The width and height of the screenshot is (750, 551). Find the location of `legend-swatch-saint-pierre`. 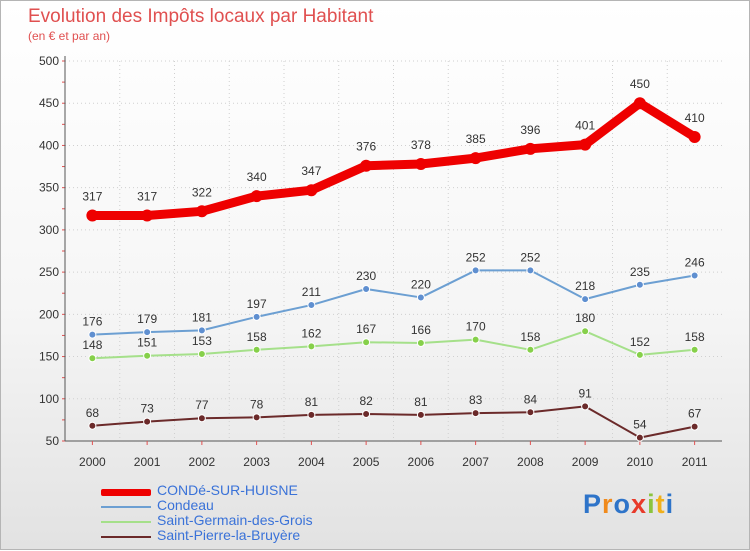

legend-swatch-saint-pierre is located at coordinates (126, 537).